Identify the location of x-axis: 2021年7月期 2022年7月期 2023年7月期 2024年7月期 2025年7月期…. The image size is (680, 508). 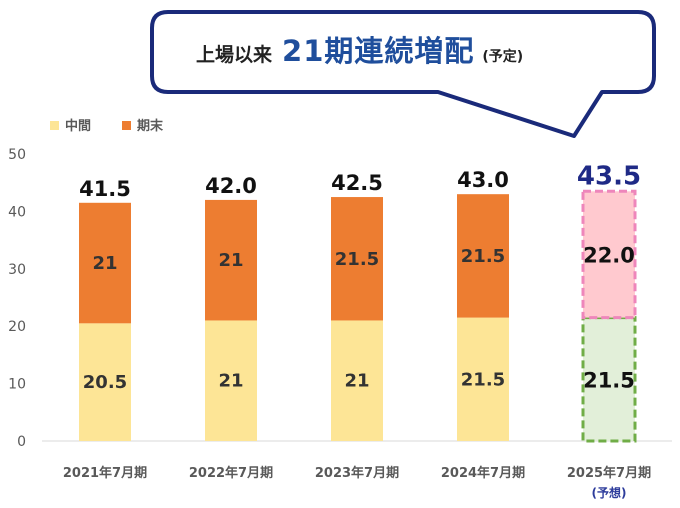
(357, 482).